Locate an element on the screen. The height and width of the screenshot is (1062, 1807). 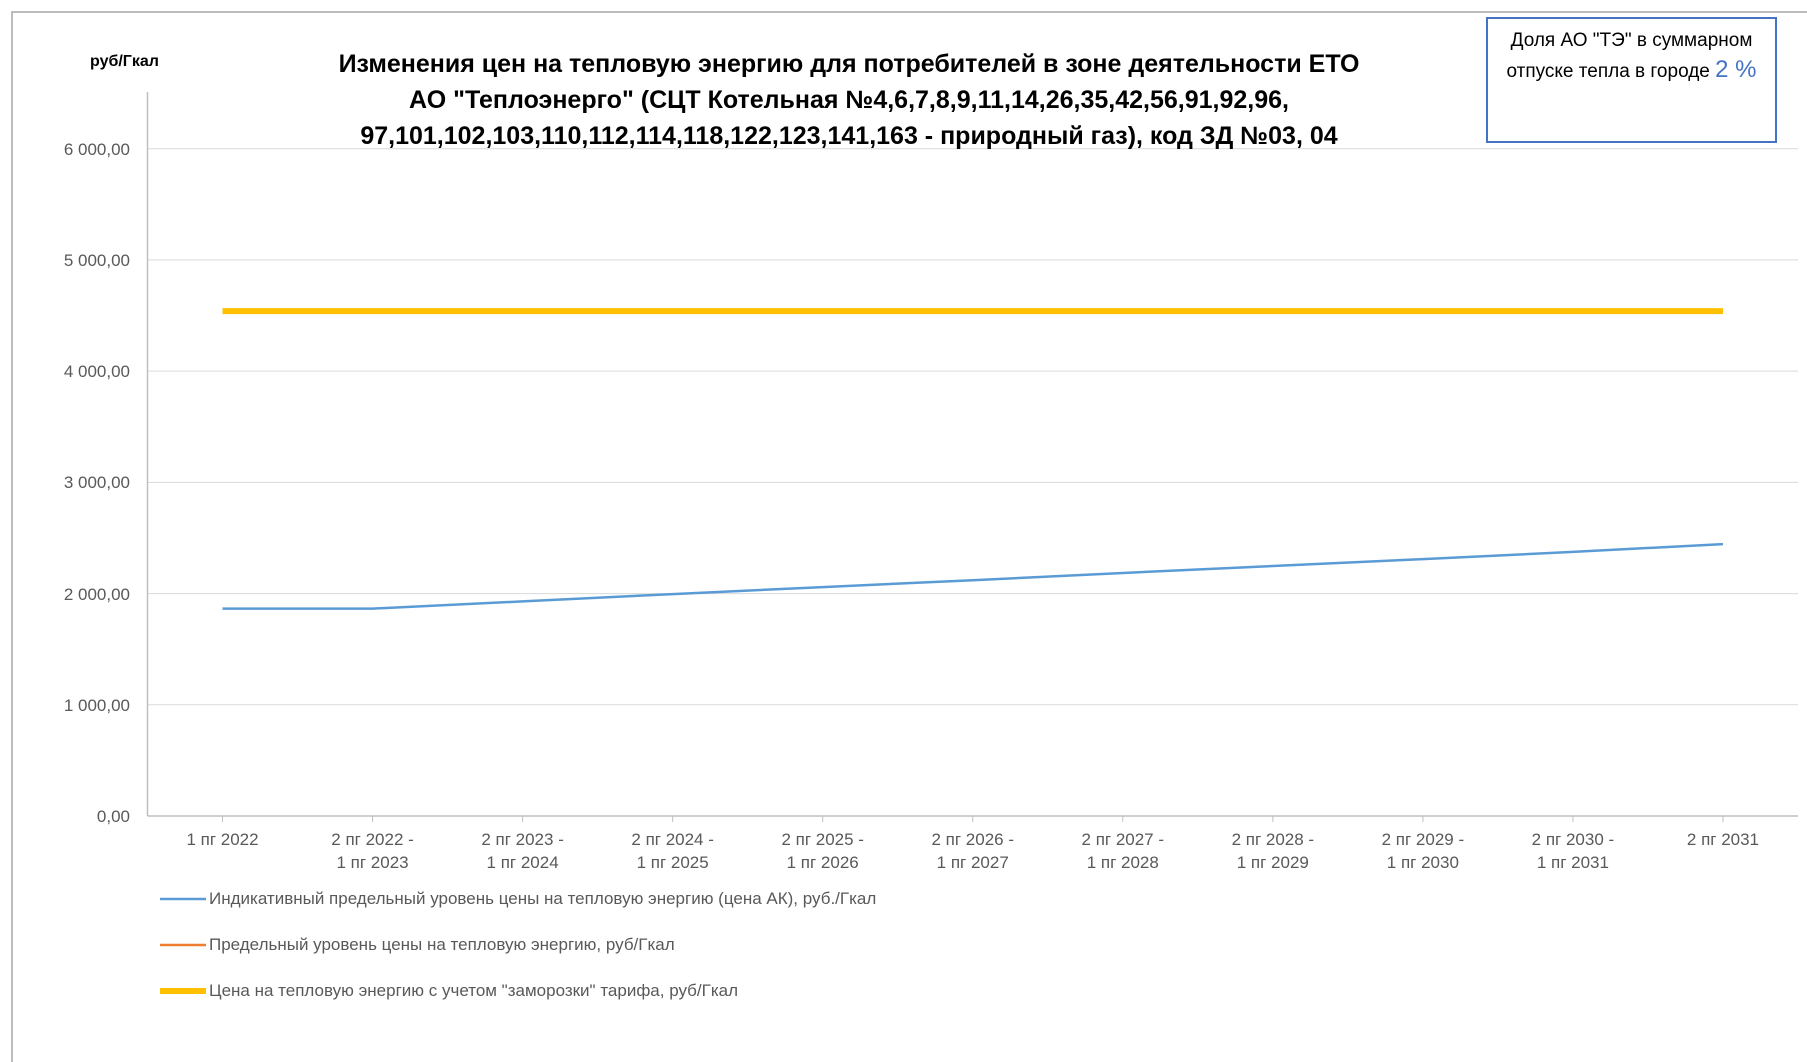
x-tick-label: 2 пг 2024 - 1 пг 2025 is located at coordinates (672, 851).